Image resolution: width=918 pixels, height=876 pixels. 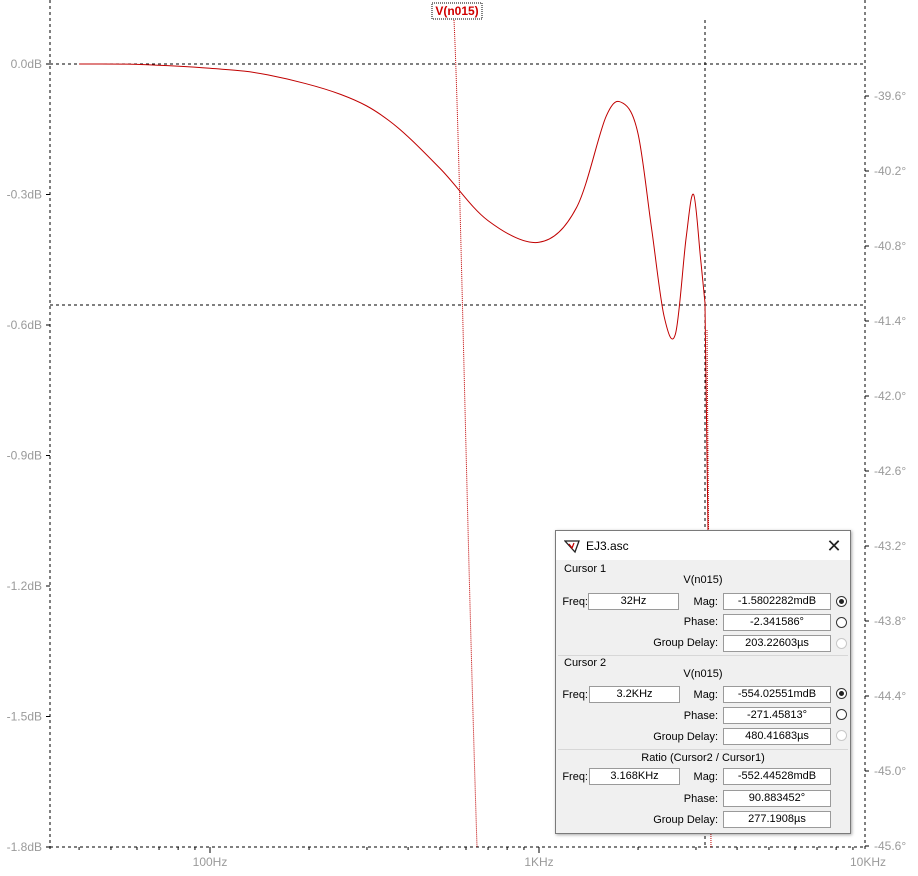 I want to click on trace-label-box, so click(x=457, y=11).